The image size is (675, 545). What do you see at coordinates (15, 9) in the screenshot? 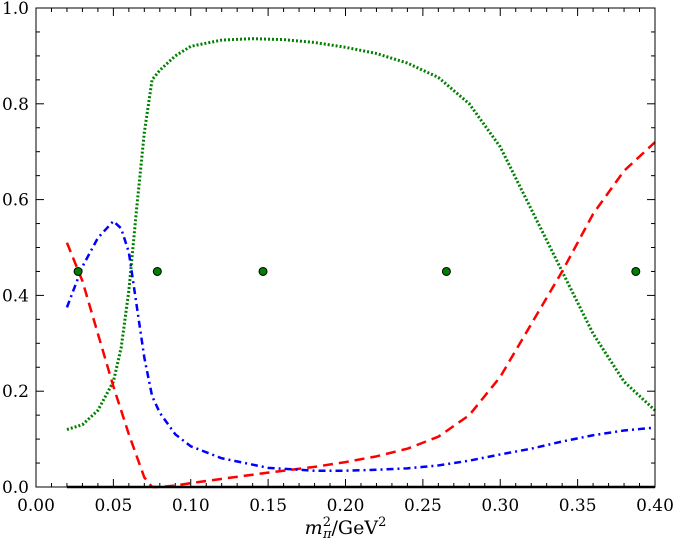
I see `y-tick-label: 1.0` at bounding box center [15, 9].